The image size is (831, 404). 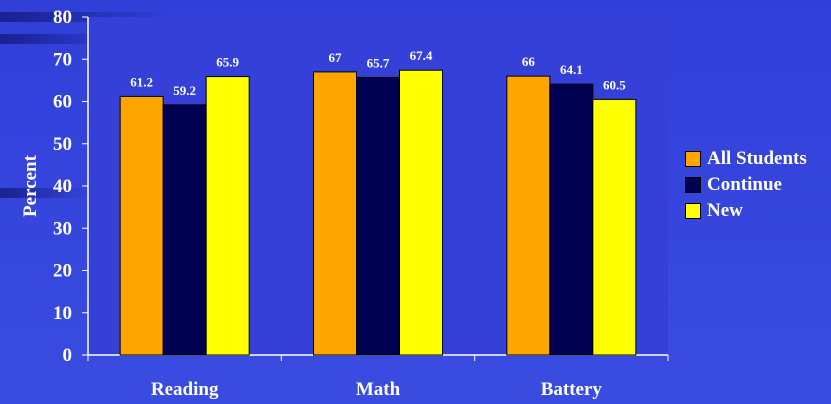 I want to click on legend-label: New, so click(x=725, y=210).